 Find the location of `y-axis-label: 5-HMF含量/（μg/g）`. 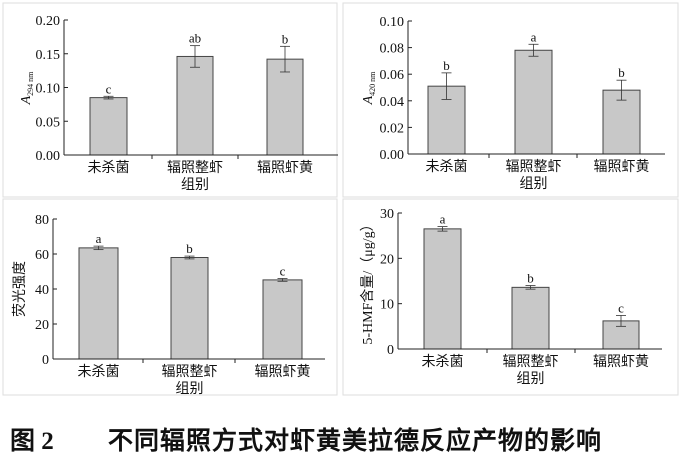

y-axis-label: 5-HMF含量/（μg/g） is located at coordinates (368, 280).